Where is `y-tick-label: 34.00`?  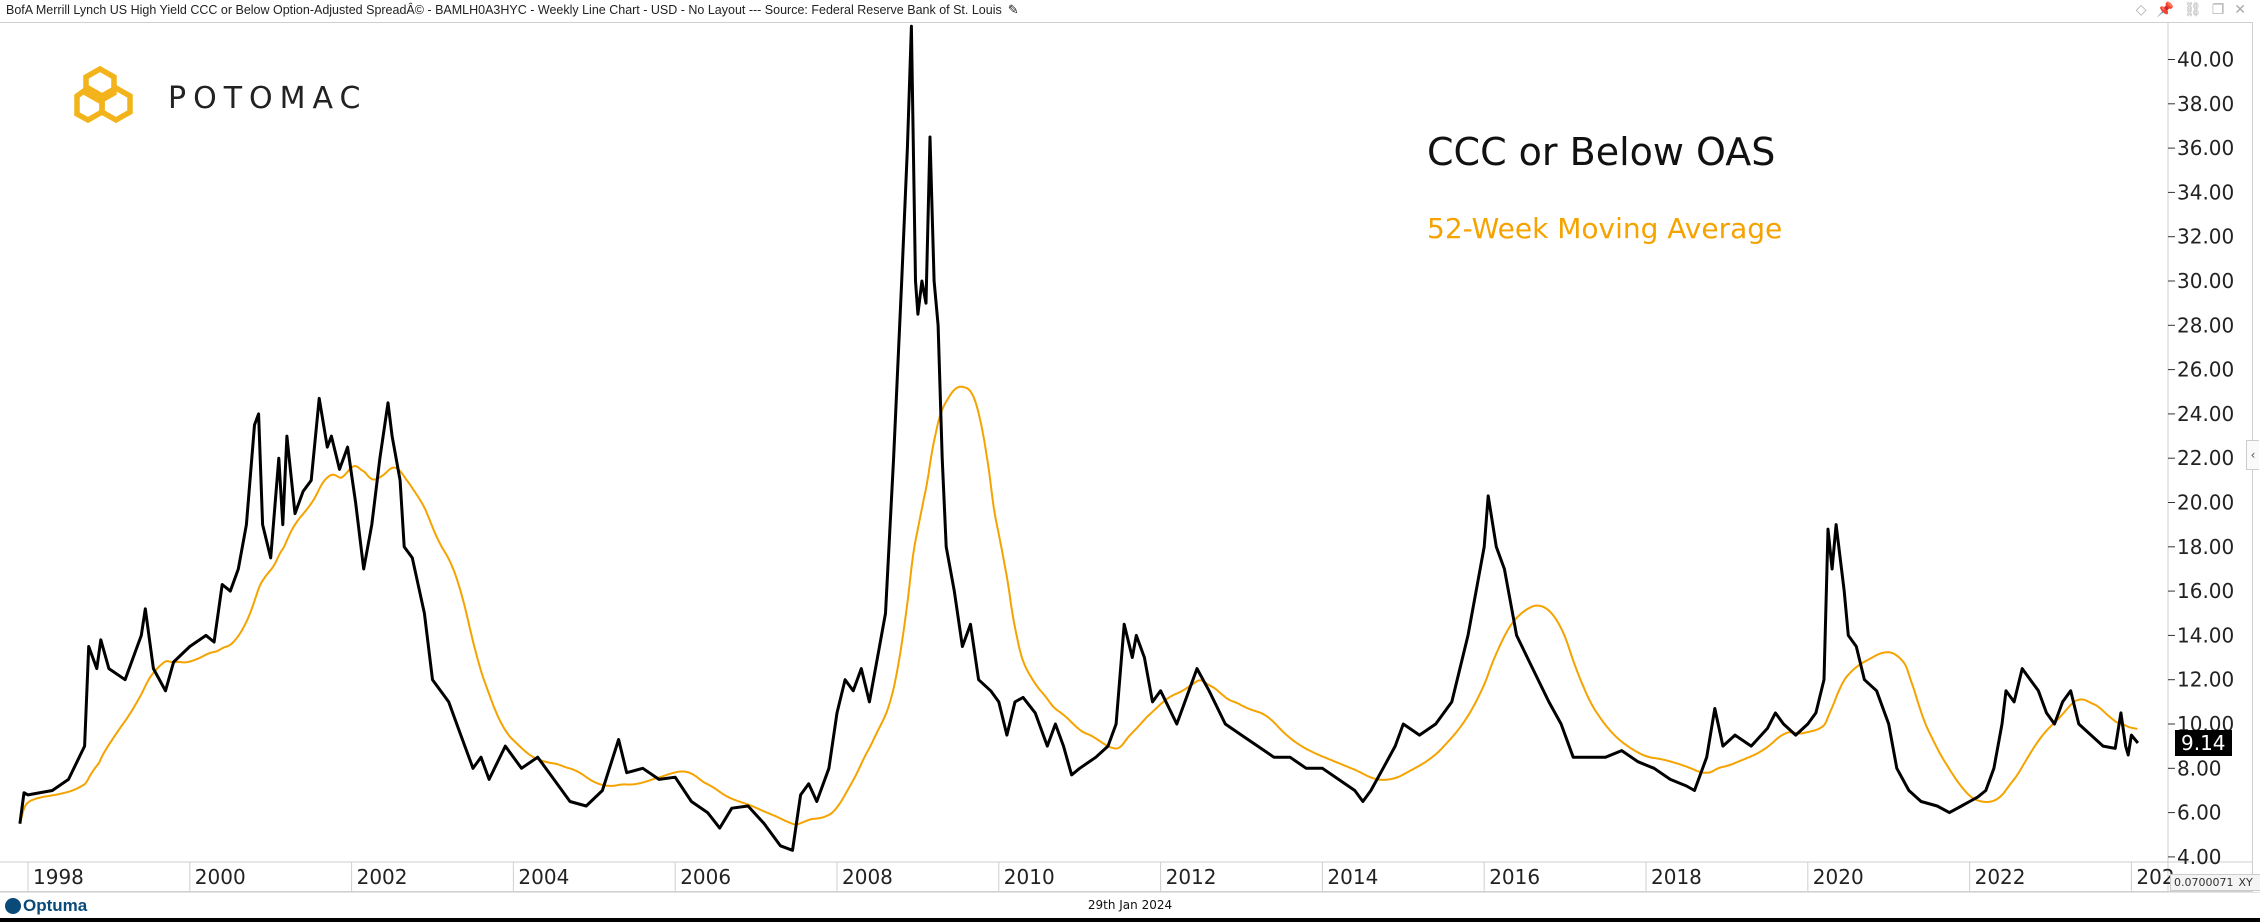 y-tick-label: 34.00 is located at coordinates (2205, 192).